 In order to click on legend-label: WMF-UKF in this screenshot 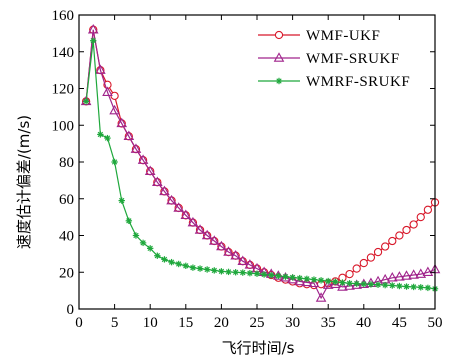, I will do `click(343, 36)`.